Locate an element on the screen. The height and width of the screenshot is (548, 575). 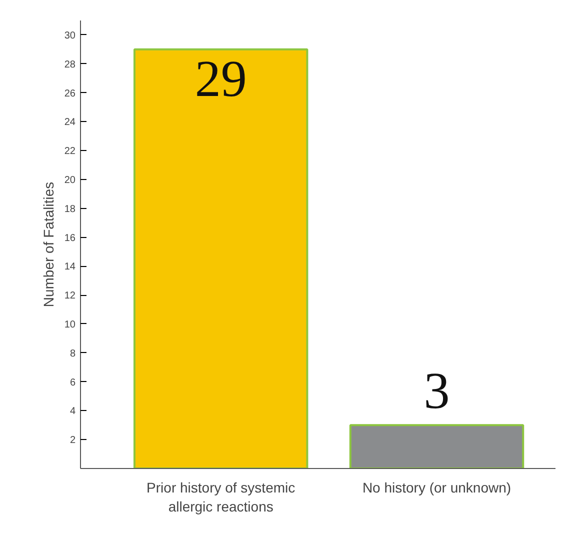
y-tick-label: 6 is located at coordinates (73, 382).